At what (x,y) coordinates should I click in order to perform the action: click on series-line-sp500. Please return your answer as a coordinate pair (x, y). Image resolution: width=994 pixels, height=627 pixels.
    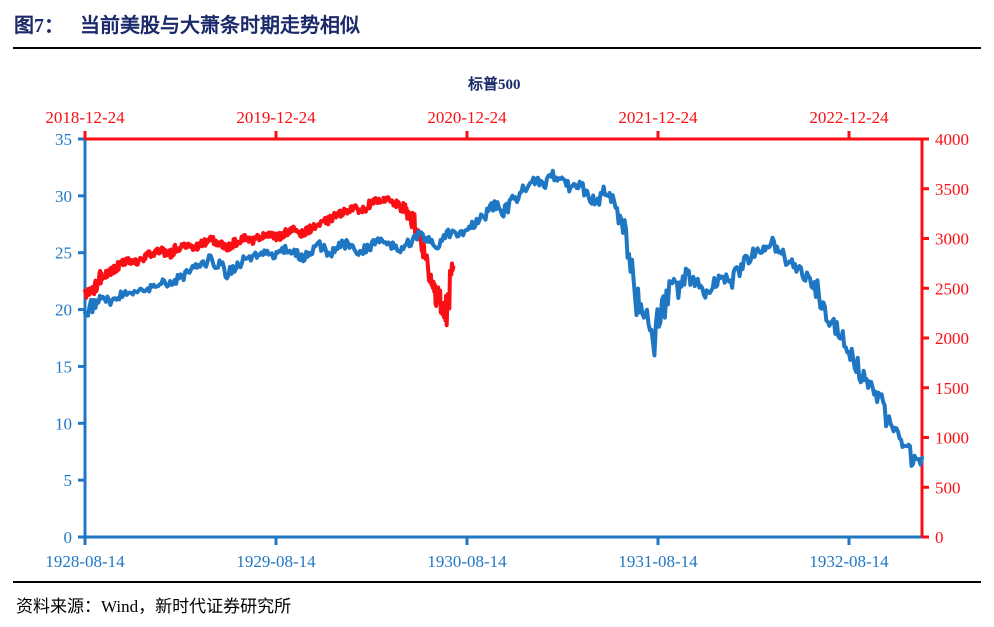
    Looking at the image, I should click on (269, 261).